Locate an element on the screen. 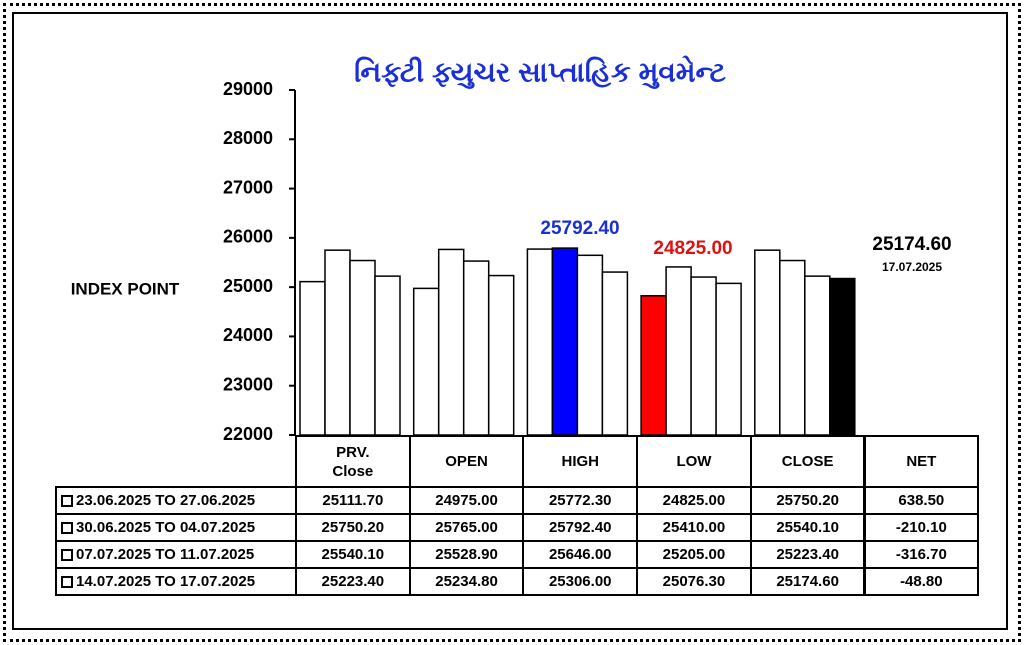 The width and height of the screenshot is (1024, 645). net-cell: -316.70 is located at coordinates (921, 554).